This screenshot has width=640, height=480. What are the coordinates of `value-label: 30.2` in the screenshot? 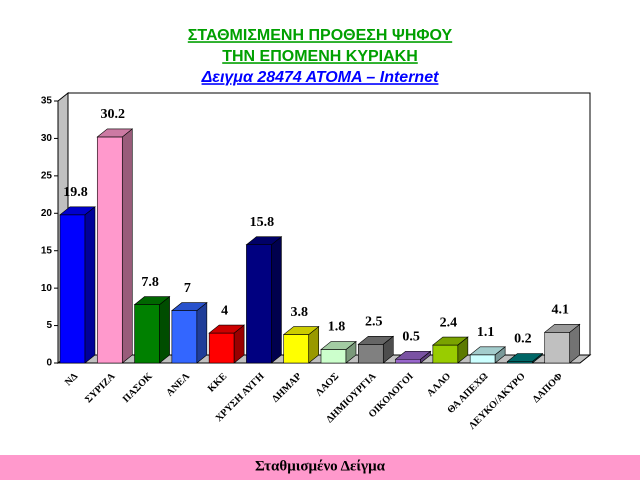 It's located at (113, 114).